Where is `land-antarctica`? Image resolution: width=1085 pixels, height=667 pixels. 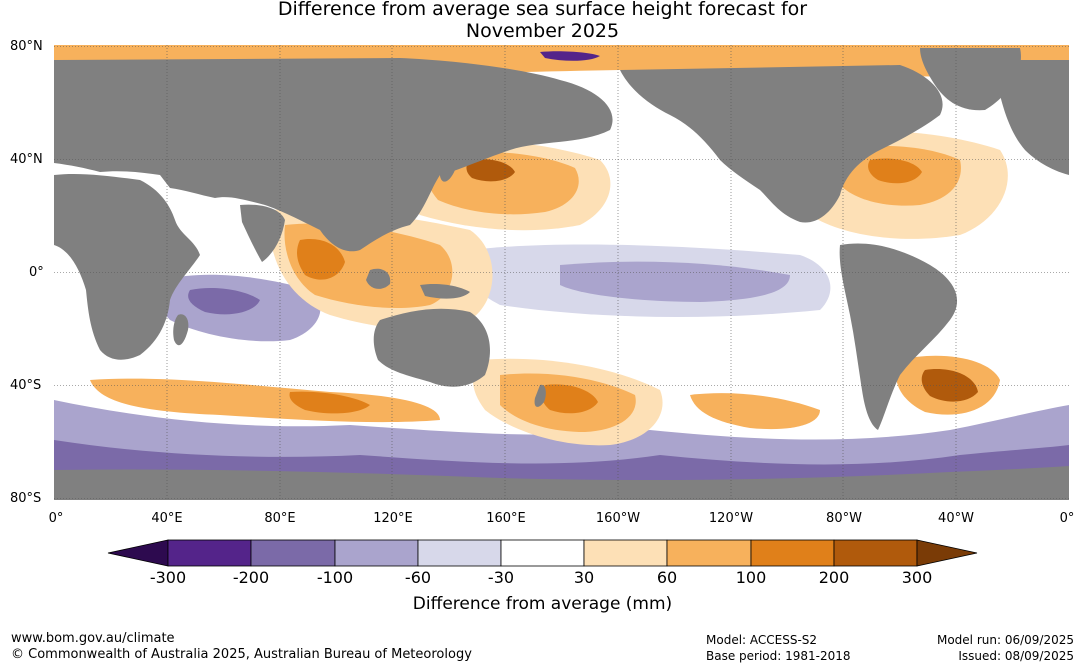
land-antarctica is located at coordinates (561, 483).